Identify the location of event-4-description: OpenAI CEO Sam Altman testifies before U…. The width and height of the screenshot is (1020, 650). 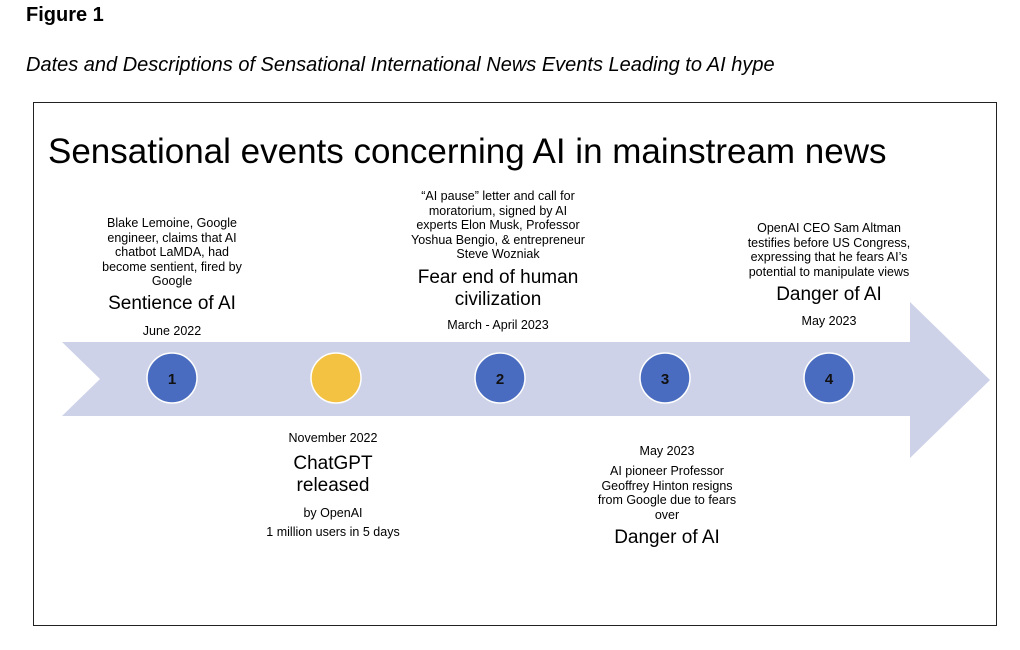
(829, 250).